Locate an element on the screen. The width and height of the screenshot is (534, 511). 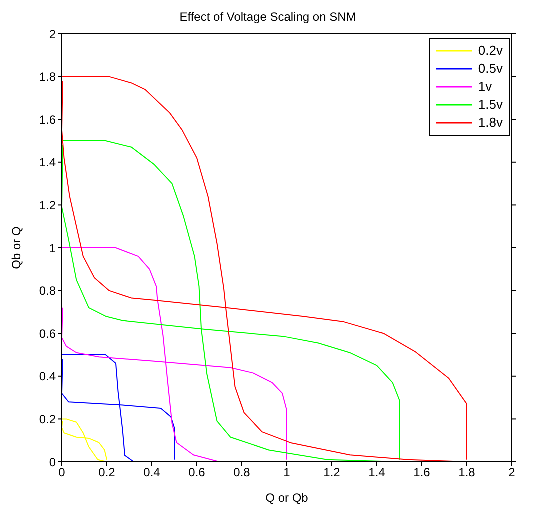
y-tick-label: 1 is located at coordinates (52, 248).